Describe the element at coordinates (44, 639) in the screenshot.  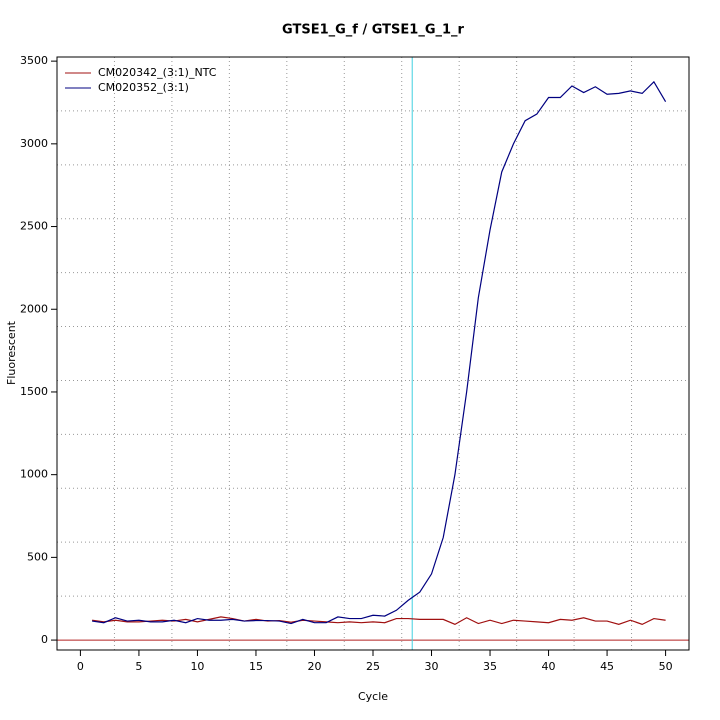
I see `y-tick-label: 0` at that location.